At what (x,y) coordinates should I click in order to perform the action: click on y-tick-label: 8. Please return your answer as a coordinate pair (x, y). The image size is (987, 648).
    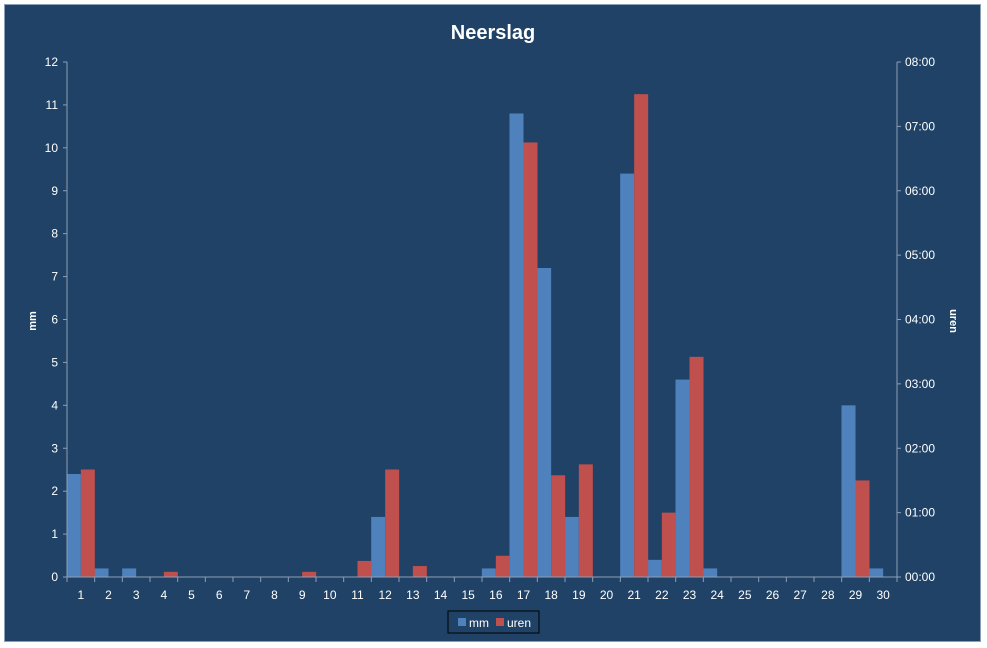
    Looking at the image, I should click on (54, 234).